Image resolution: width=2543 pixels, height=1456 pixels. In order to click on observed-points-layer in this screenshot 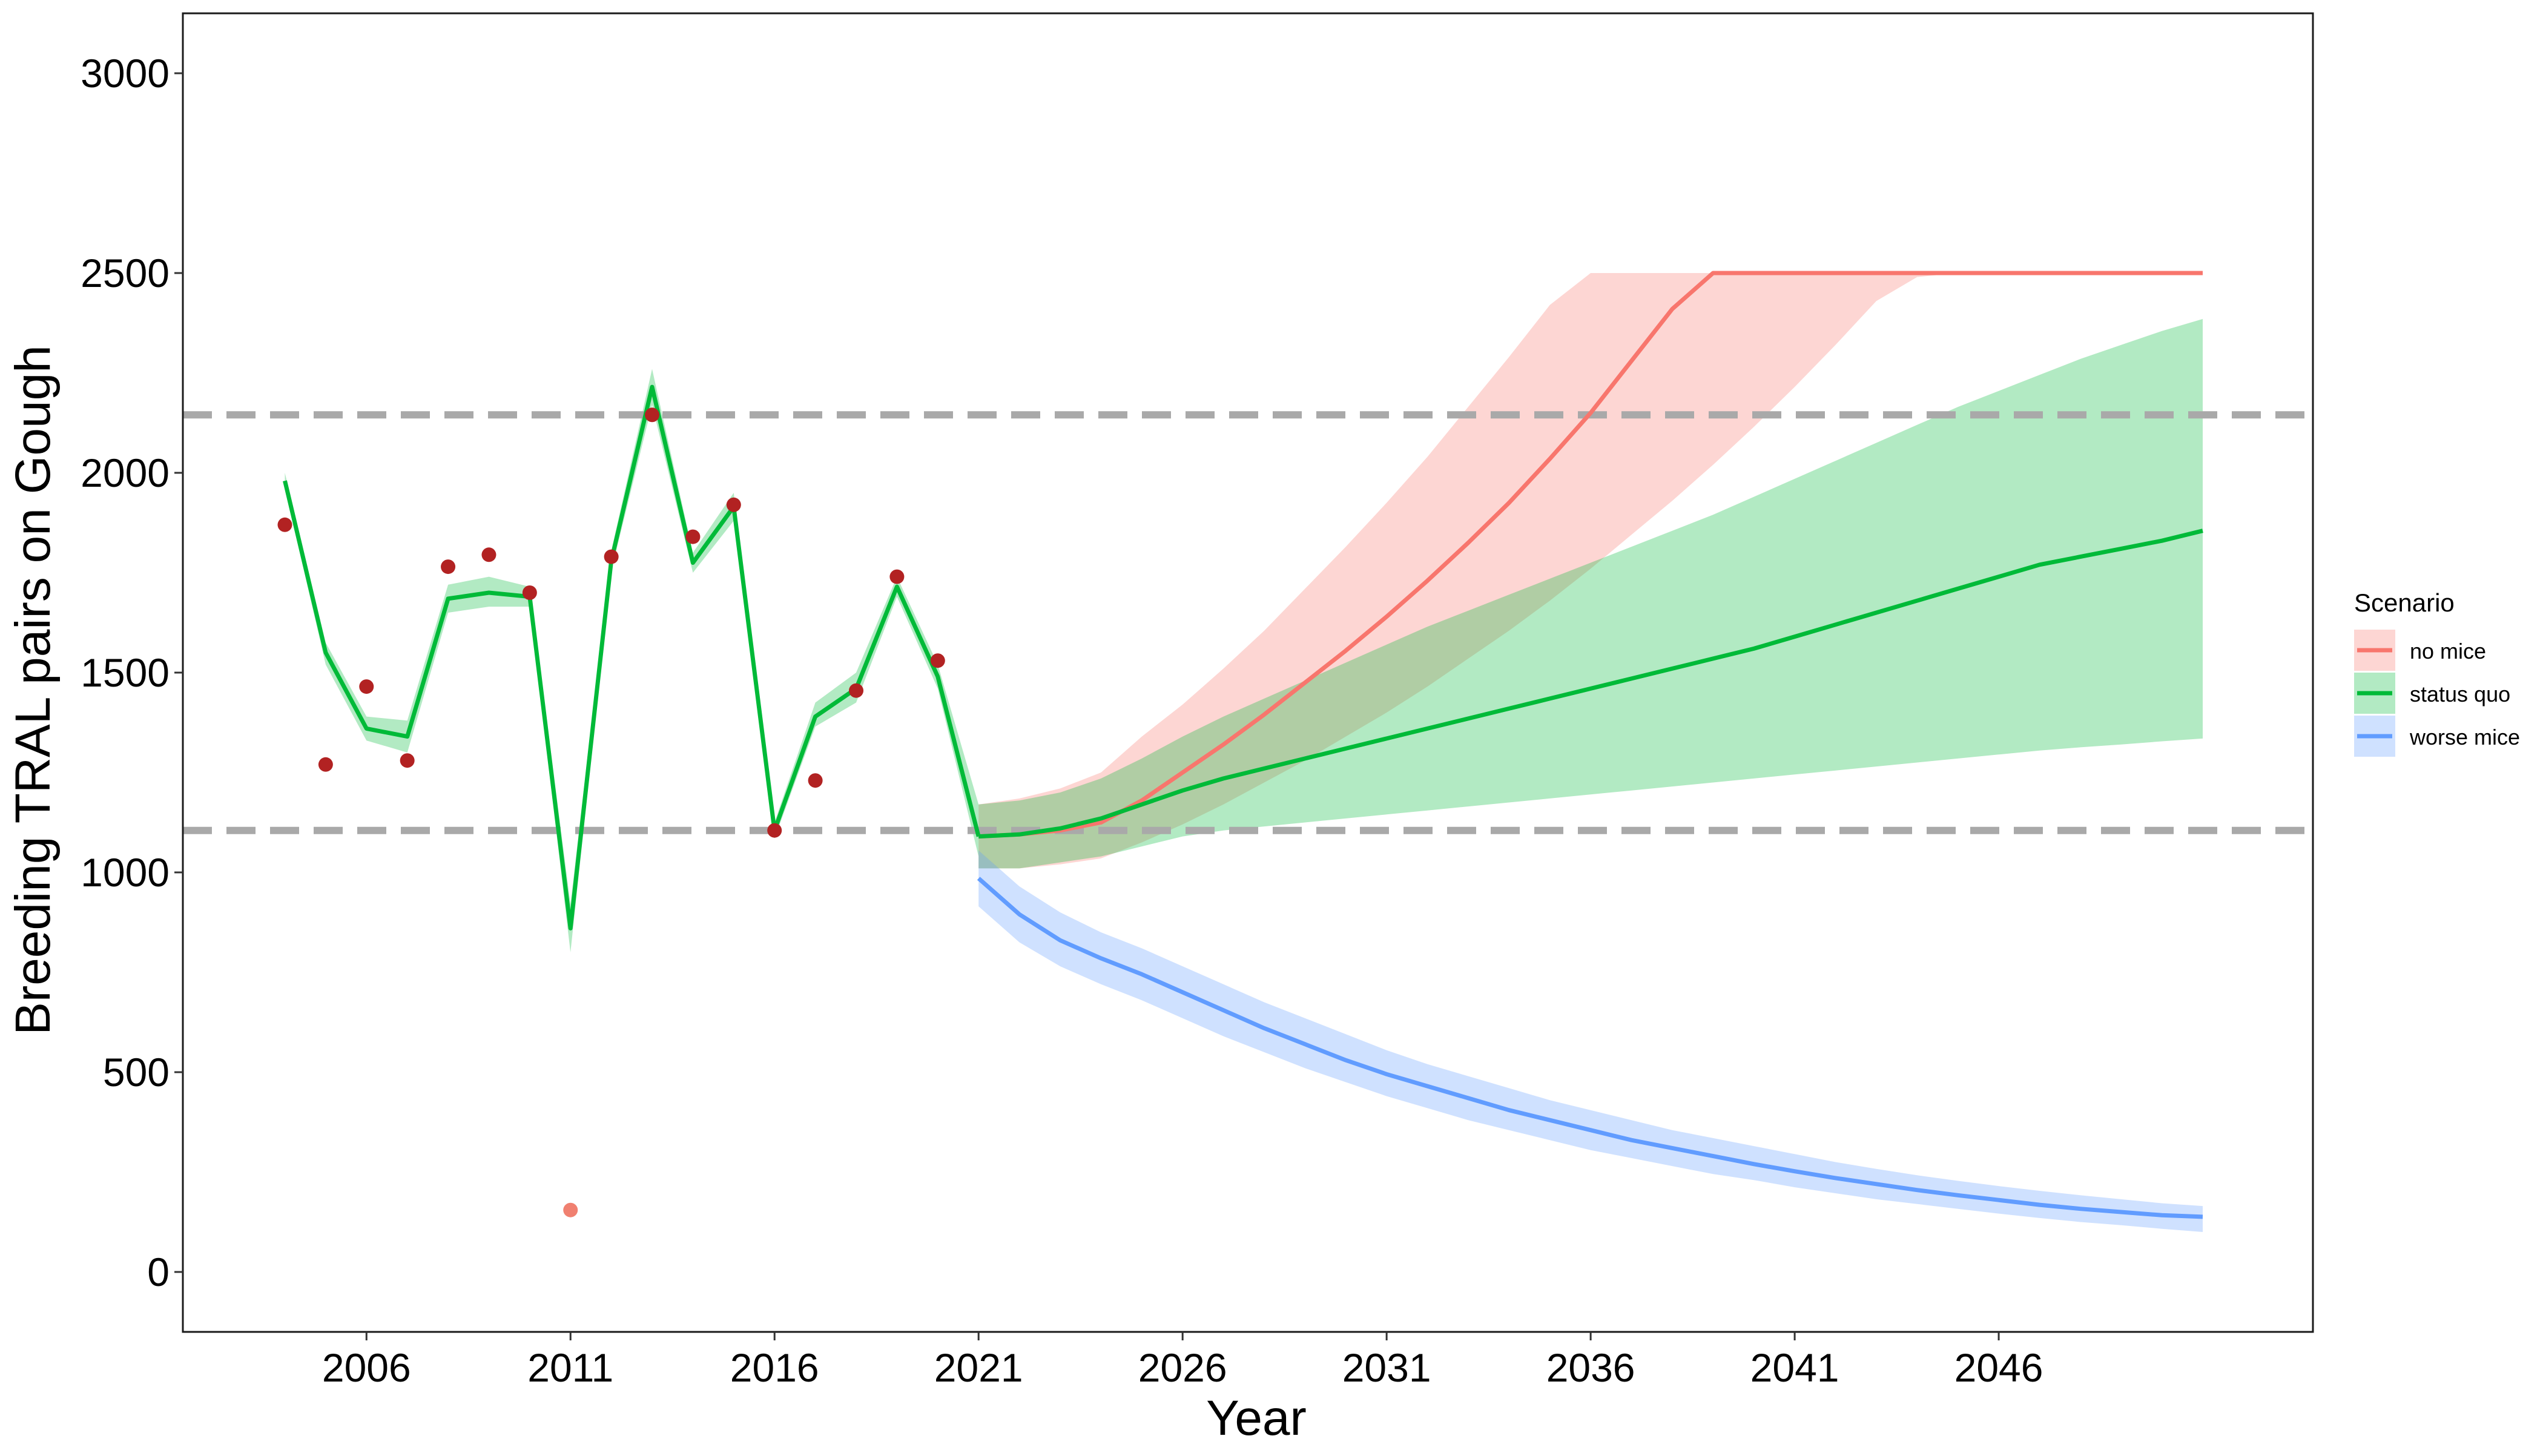, I will do `click(611, 812)`.